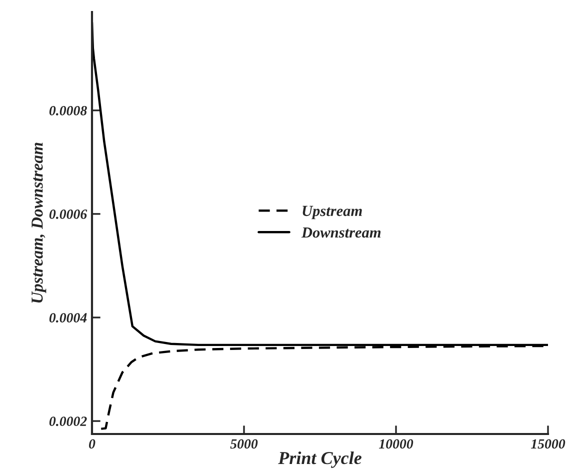 This screenshot has height=472, width=576. I want to click on x-tick-label: 10000, so click(396, 444).